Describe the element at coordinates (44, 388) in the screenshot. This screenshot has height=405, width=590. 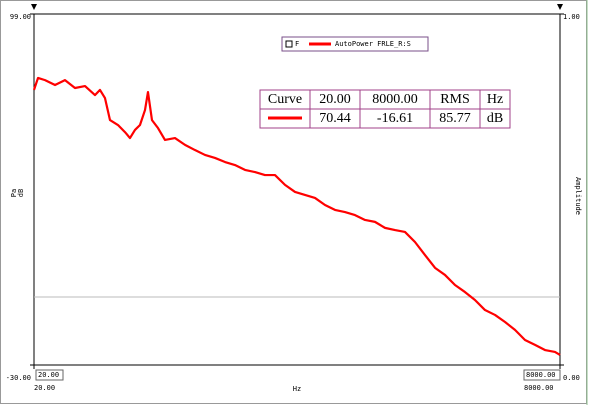
I see `x-tick-label: 20.00` at that location.